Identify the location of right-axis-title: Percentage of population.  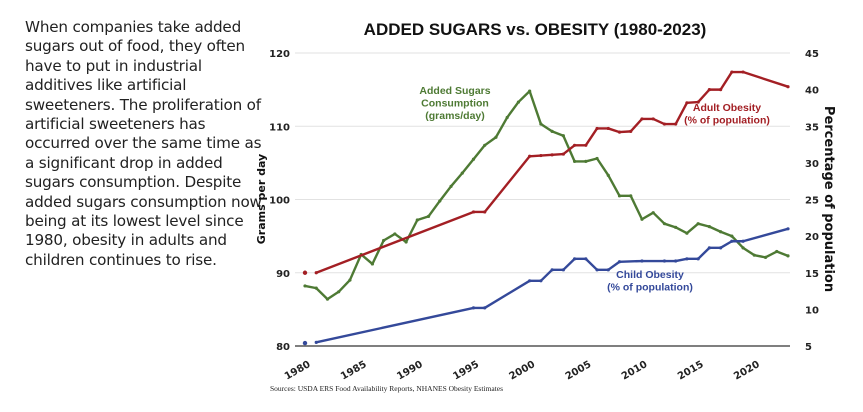
(828, 199).